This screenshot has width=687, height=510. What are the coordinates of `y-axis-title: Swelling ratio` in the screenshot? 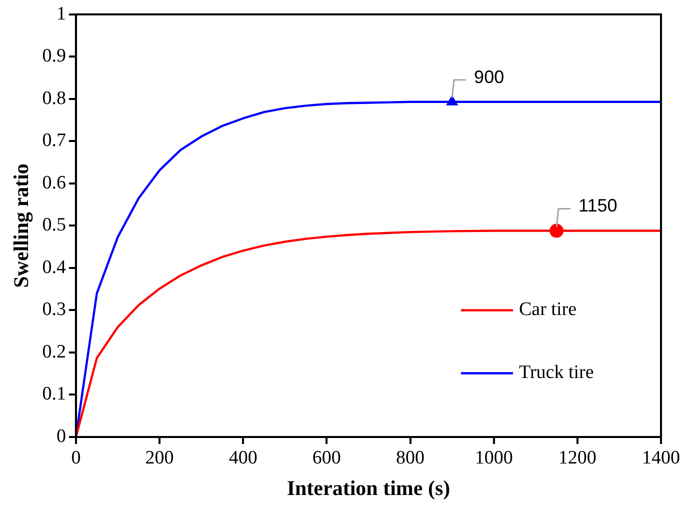 It's located at (21, 226).